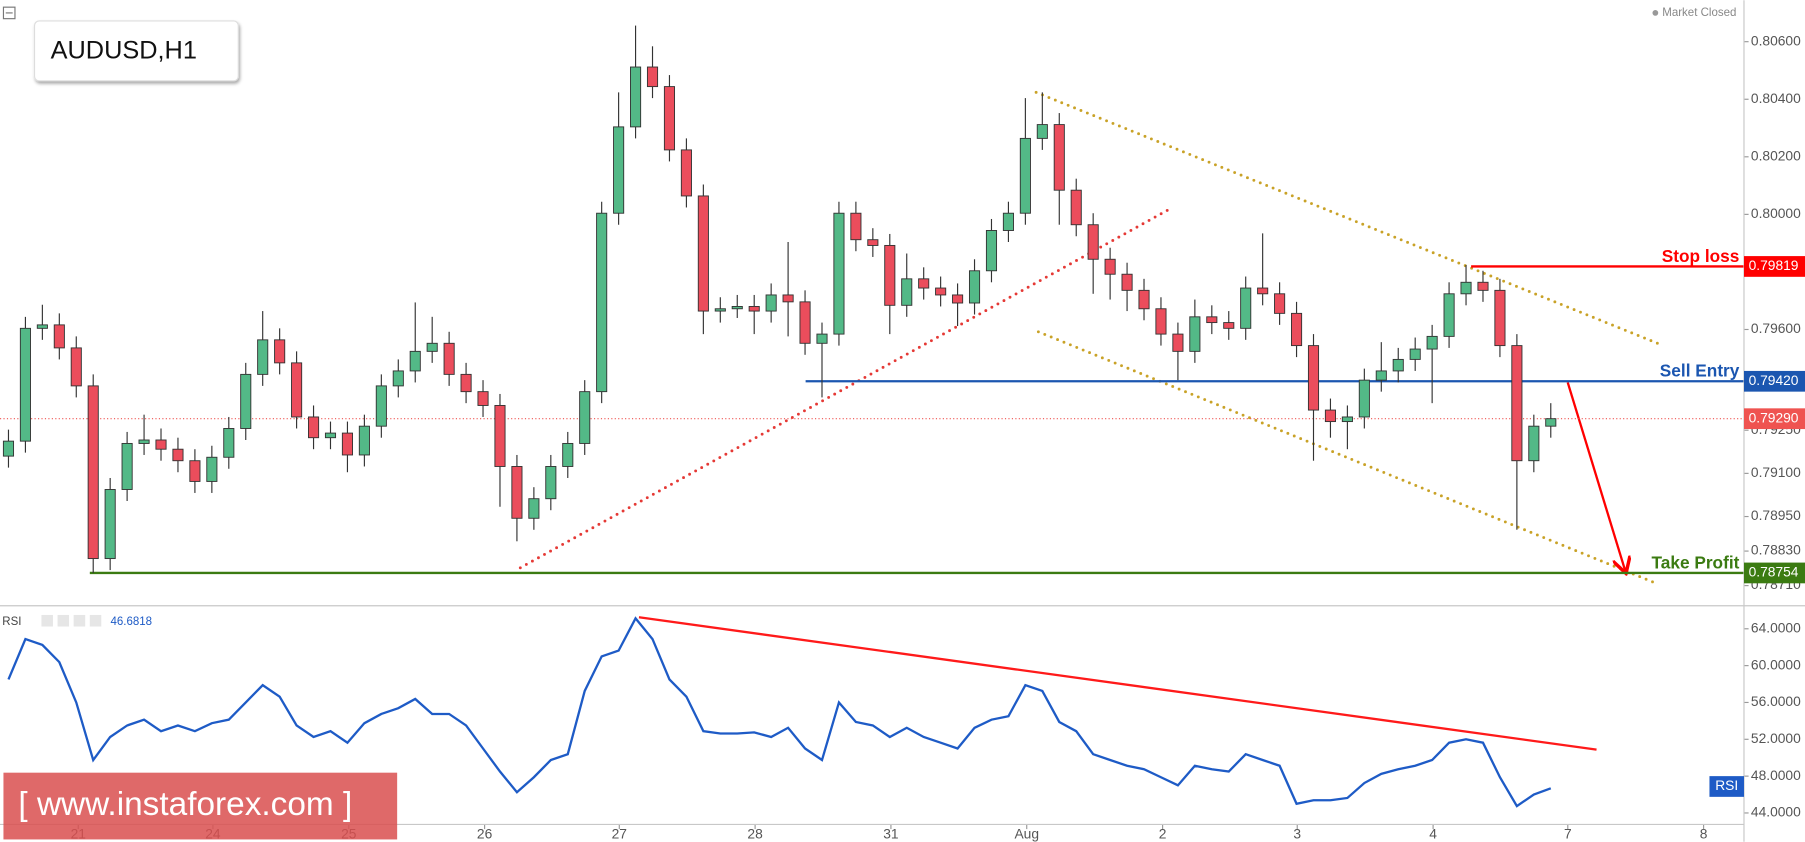 The width and height of the screenshot is (1805, 842). I want to click on y-tick-label: 0.80000, so click(1776, 213).